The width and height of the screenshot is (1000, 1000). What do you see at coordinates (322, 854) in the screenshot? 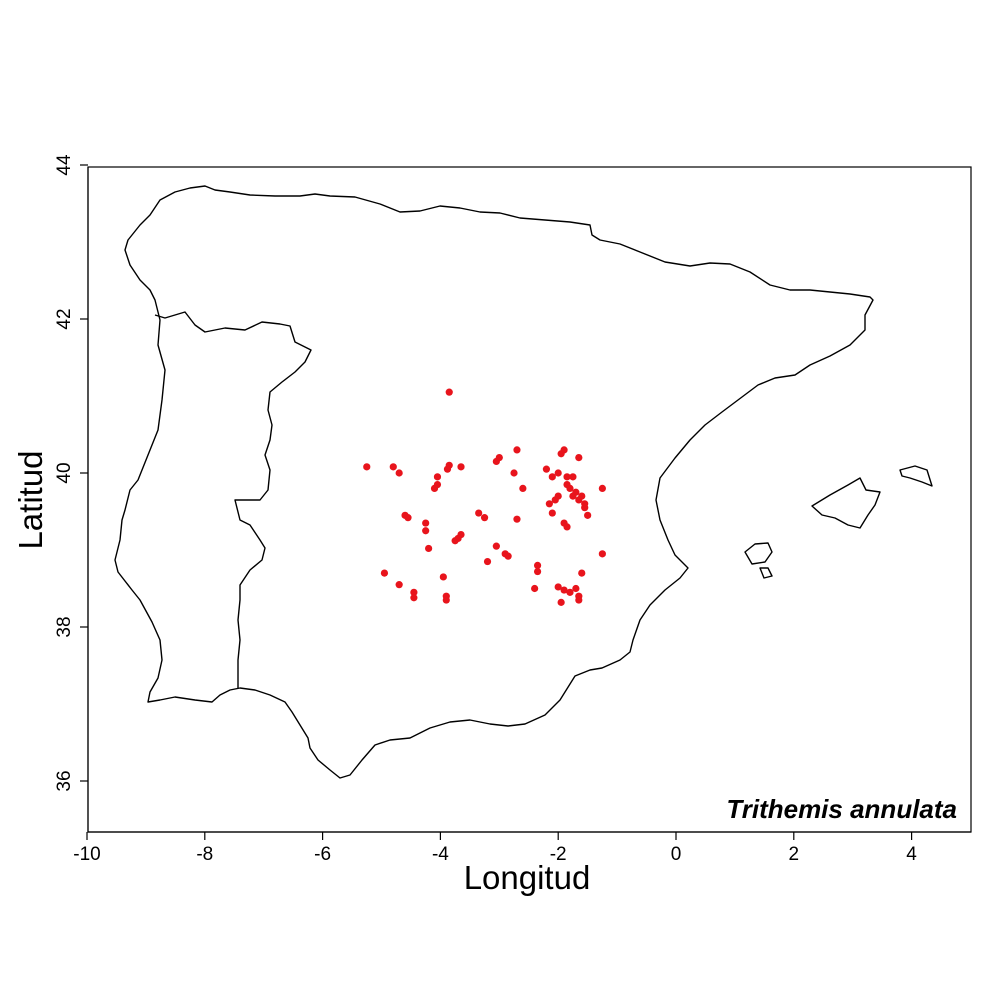
I see `x-tick-label: -6` at bounding box center [322, 854].